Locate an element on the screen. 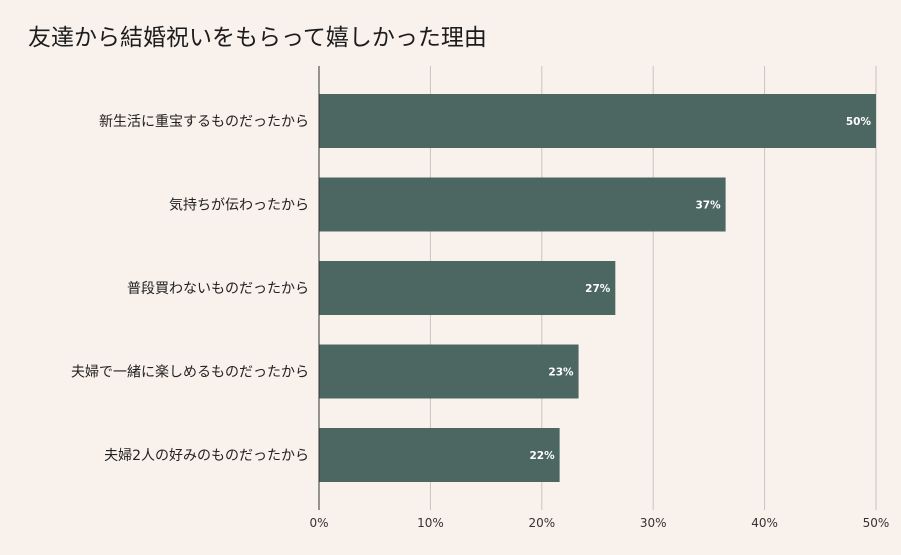 This screenshot has height=555, width=901. x-tick-label: 10% is located at coordinates (430, 523).